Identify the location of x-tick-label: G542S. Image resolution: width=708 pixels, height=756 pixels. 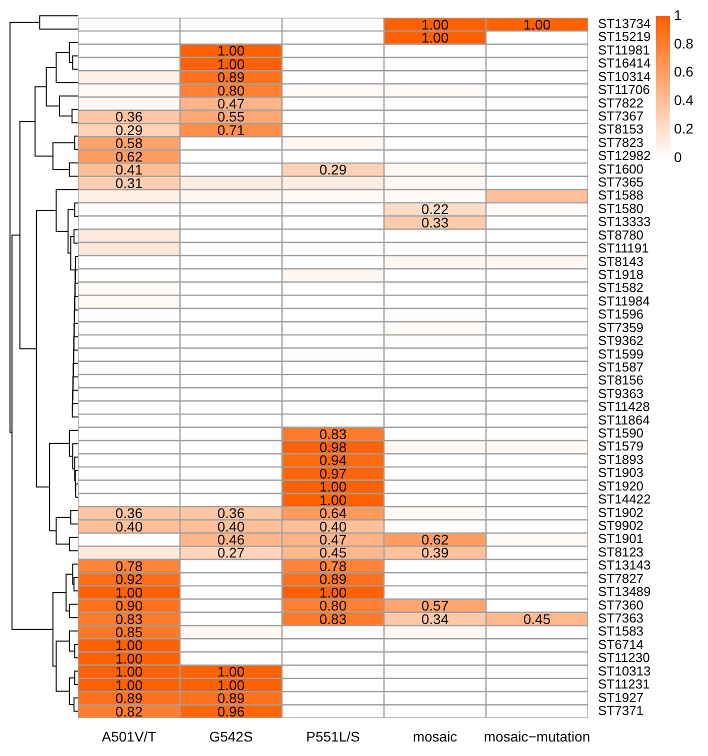
(231, 736).